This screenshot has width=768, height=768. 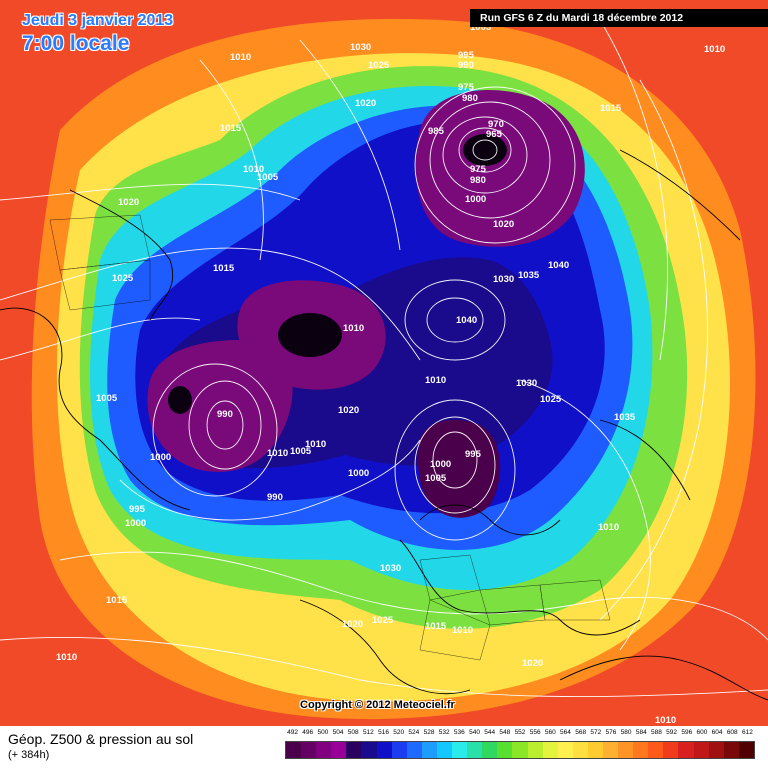 What do you see at coordinates (550, 732) in the screenshot?
I see `legend-value: 560` at bounding box center [550, 732].